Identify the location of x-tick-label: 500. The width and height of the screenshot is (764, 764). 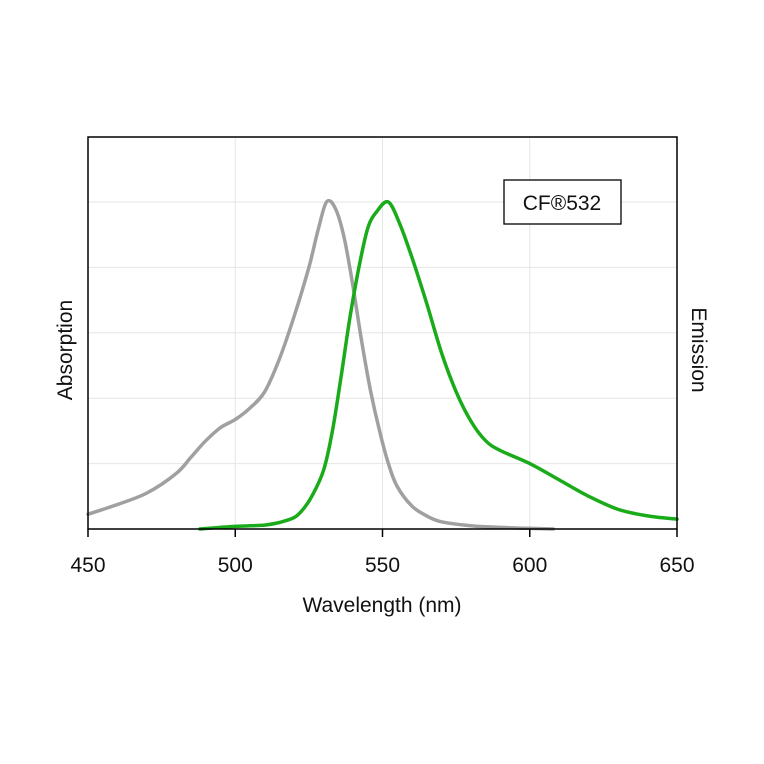
(235, 565).